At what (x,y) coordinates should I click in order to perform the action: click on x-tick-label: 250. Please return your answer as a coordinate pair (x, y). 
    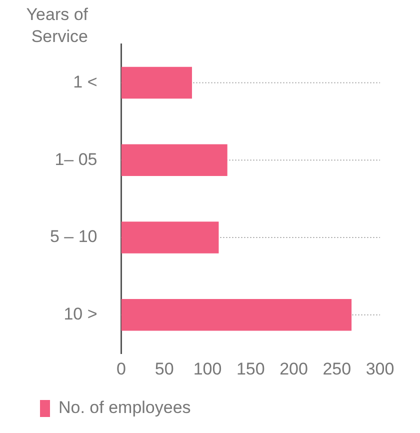
    Looking at the image, I should click on (337, 368).